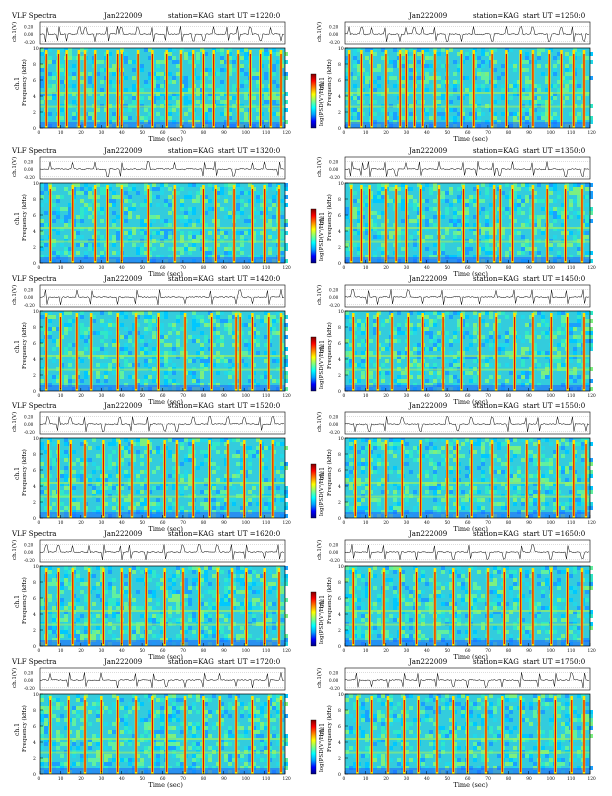 Image resolution: width=612 pixels, height=796 pixels. Describe the element at coordinates (322, 83) in the screenshot. I see `y-axis-channel: ch.1` at that location.